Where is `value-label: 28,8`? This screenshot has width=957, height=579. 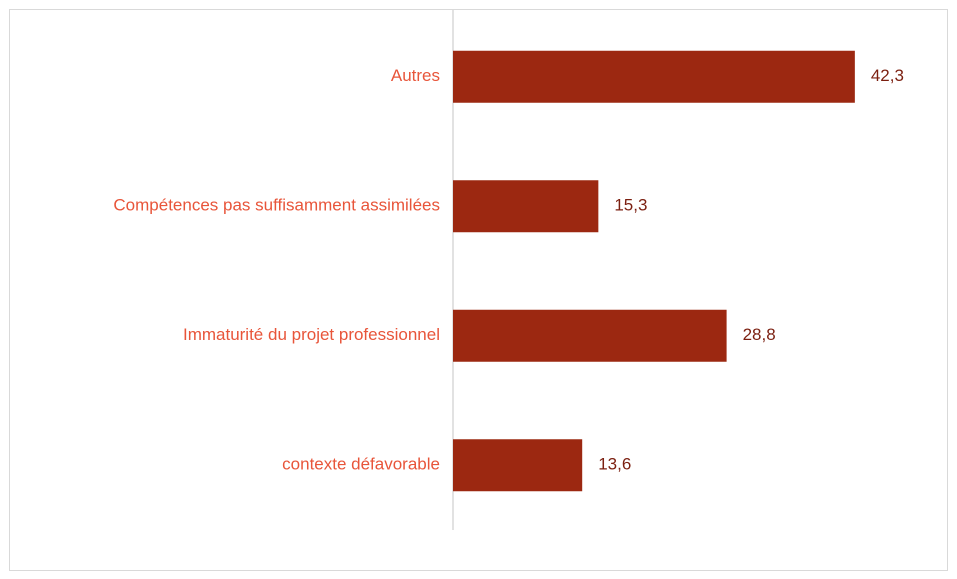 value-label: 28,8 is located at coordinates (759, 334).